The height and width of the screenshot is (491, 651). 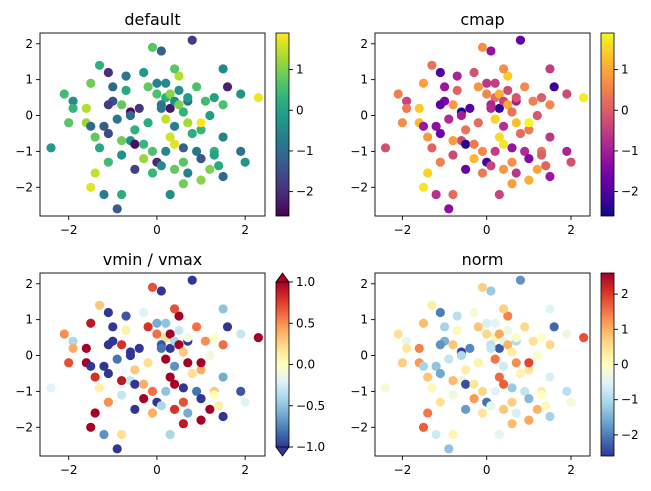 I want to click on axes-frame, so click(x=482, y=124).